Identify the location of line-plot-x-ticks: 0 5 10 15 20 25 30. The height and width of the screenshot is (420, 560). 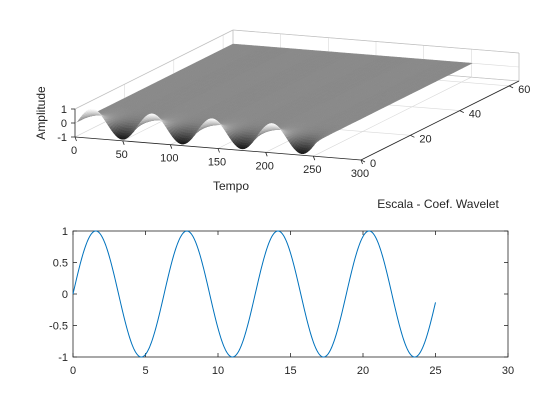
(292, 371).